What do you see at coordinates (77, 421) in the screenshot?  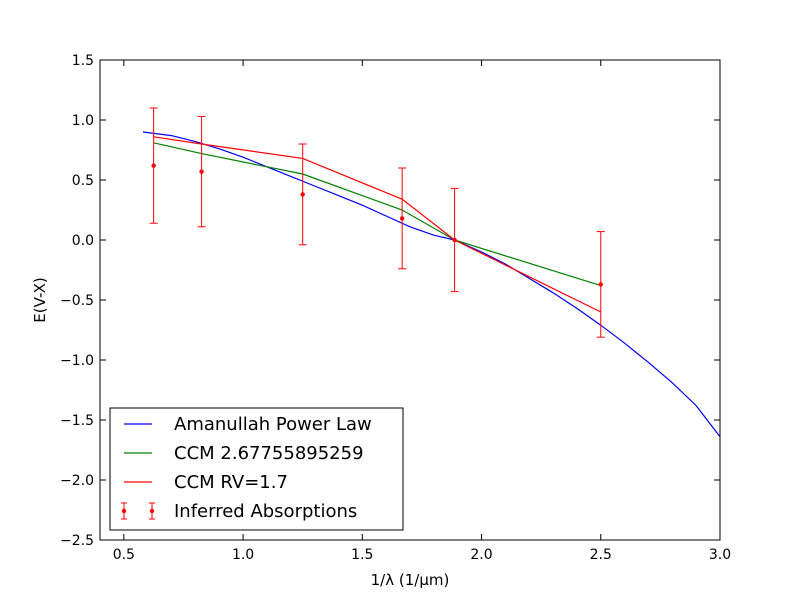 I see `y-tick-label: −1.5` at bounding box center [77, 421].